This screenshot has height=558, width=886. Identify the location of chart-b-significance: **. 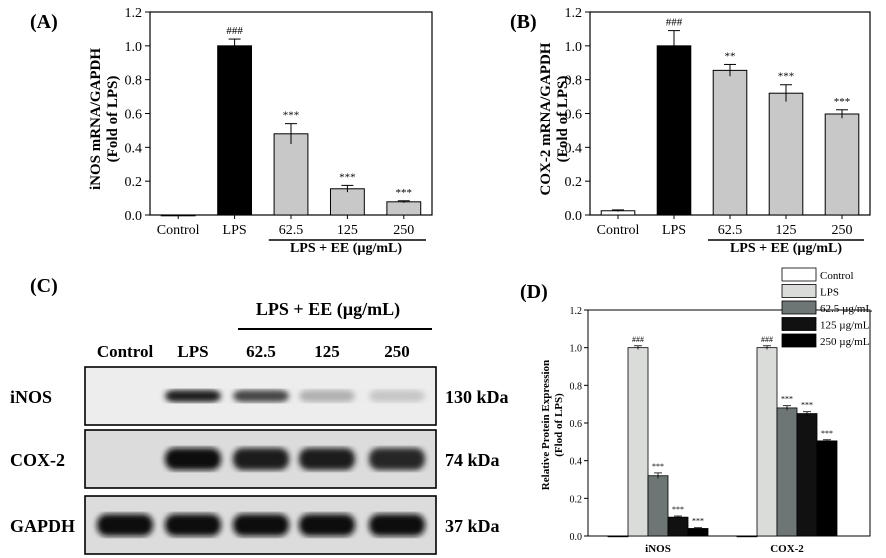
(730, 56).